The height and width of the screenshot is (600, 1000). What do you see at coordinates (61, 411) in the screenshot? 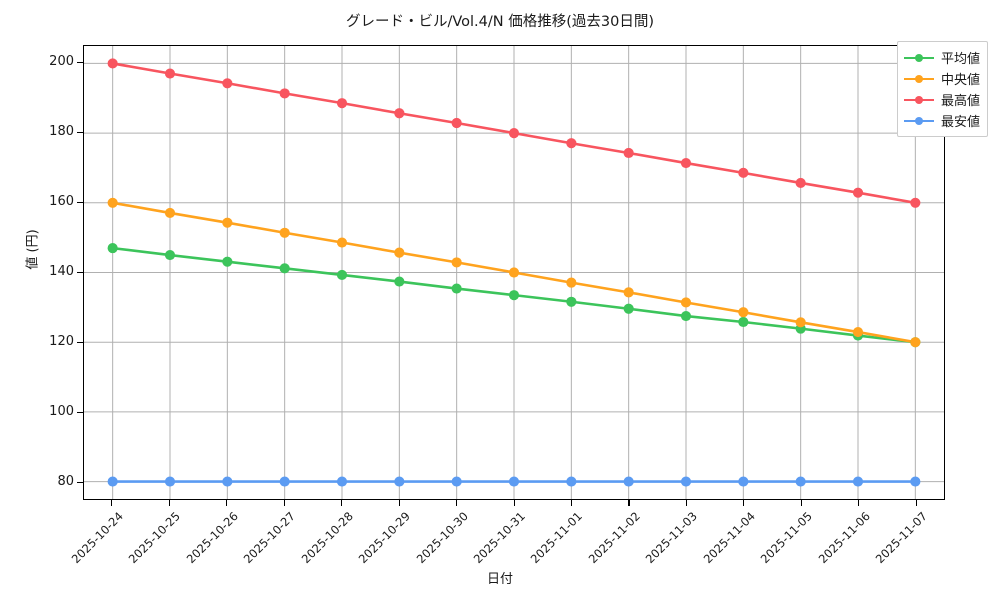
I see `y-tick-label: 100` at bounding box center [61, 411].